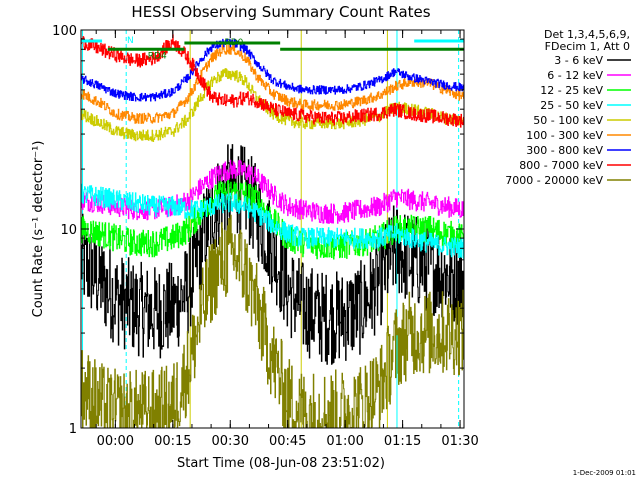 This screenshot has width=640, height=480. What do you see at coordinates (230, 441) in the screenshot?
I see `x-tick-label-2: 00:30` at bounding box center [230, 441].